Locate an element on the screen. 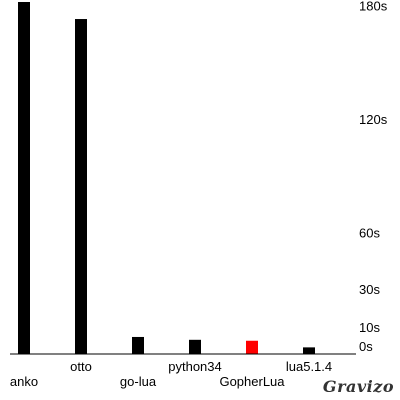 The image size is (400, 400). y-tick-label: 180s is located at coordinates (373, 6).